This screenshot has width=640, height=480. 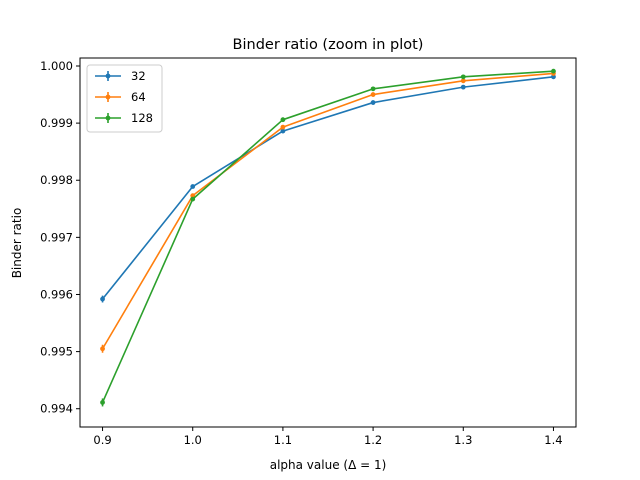 I want to click on y-tick-label: 0.999, so click(x=56, y=123).